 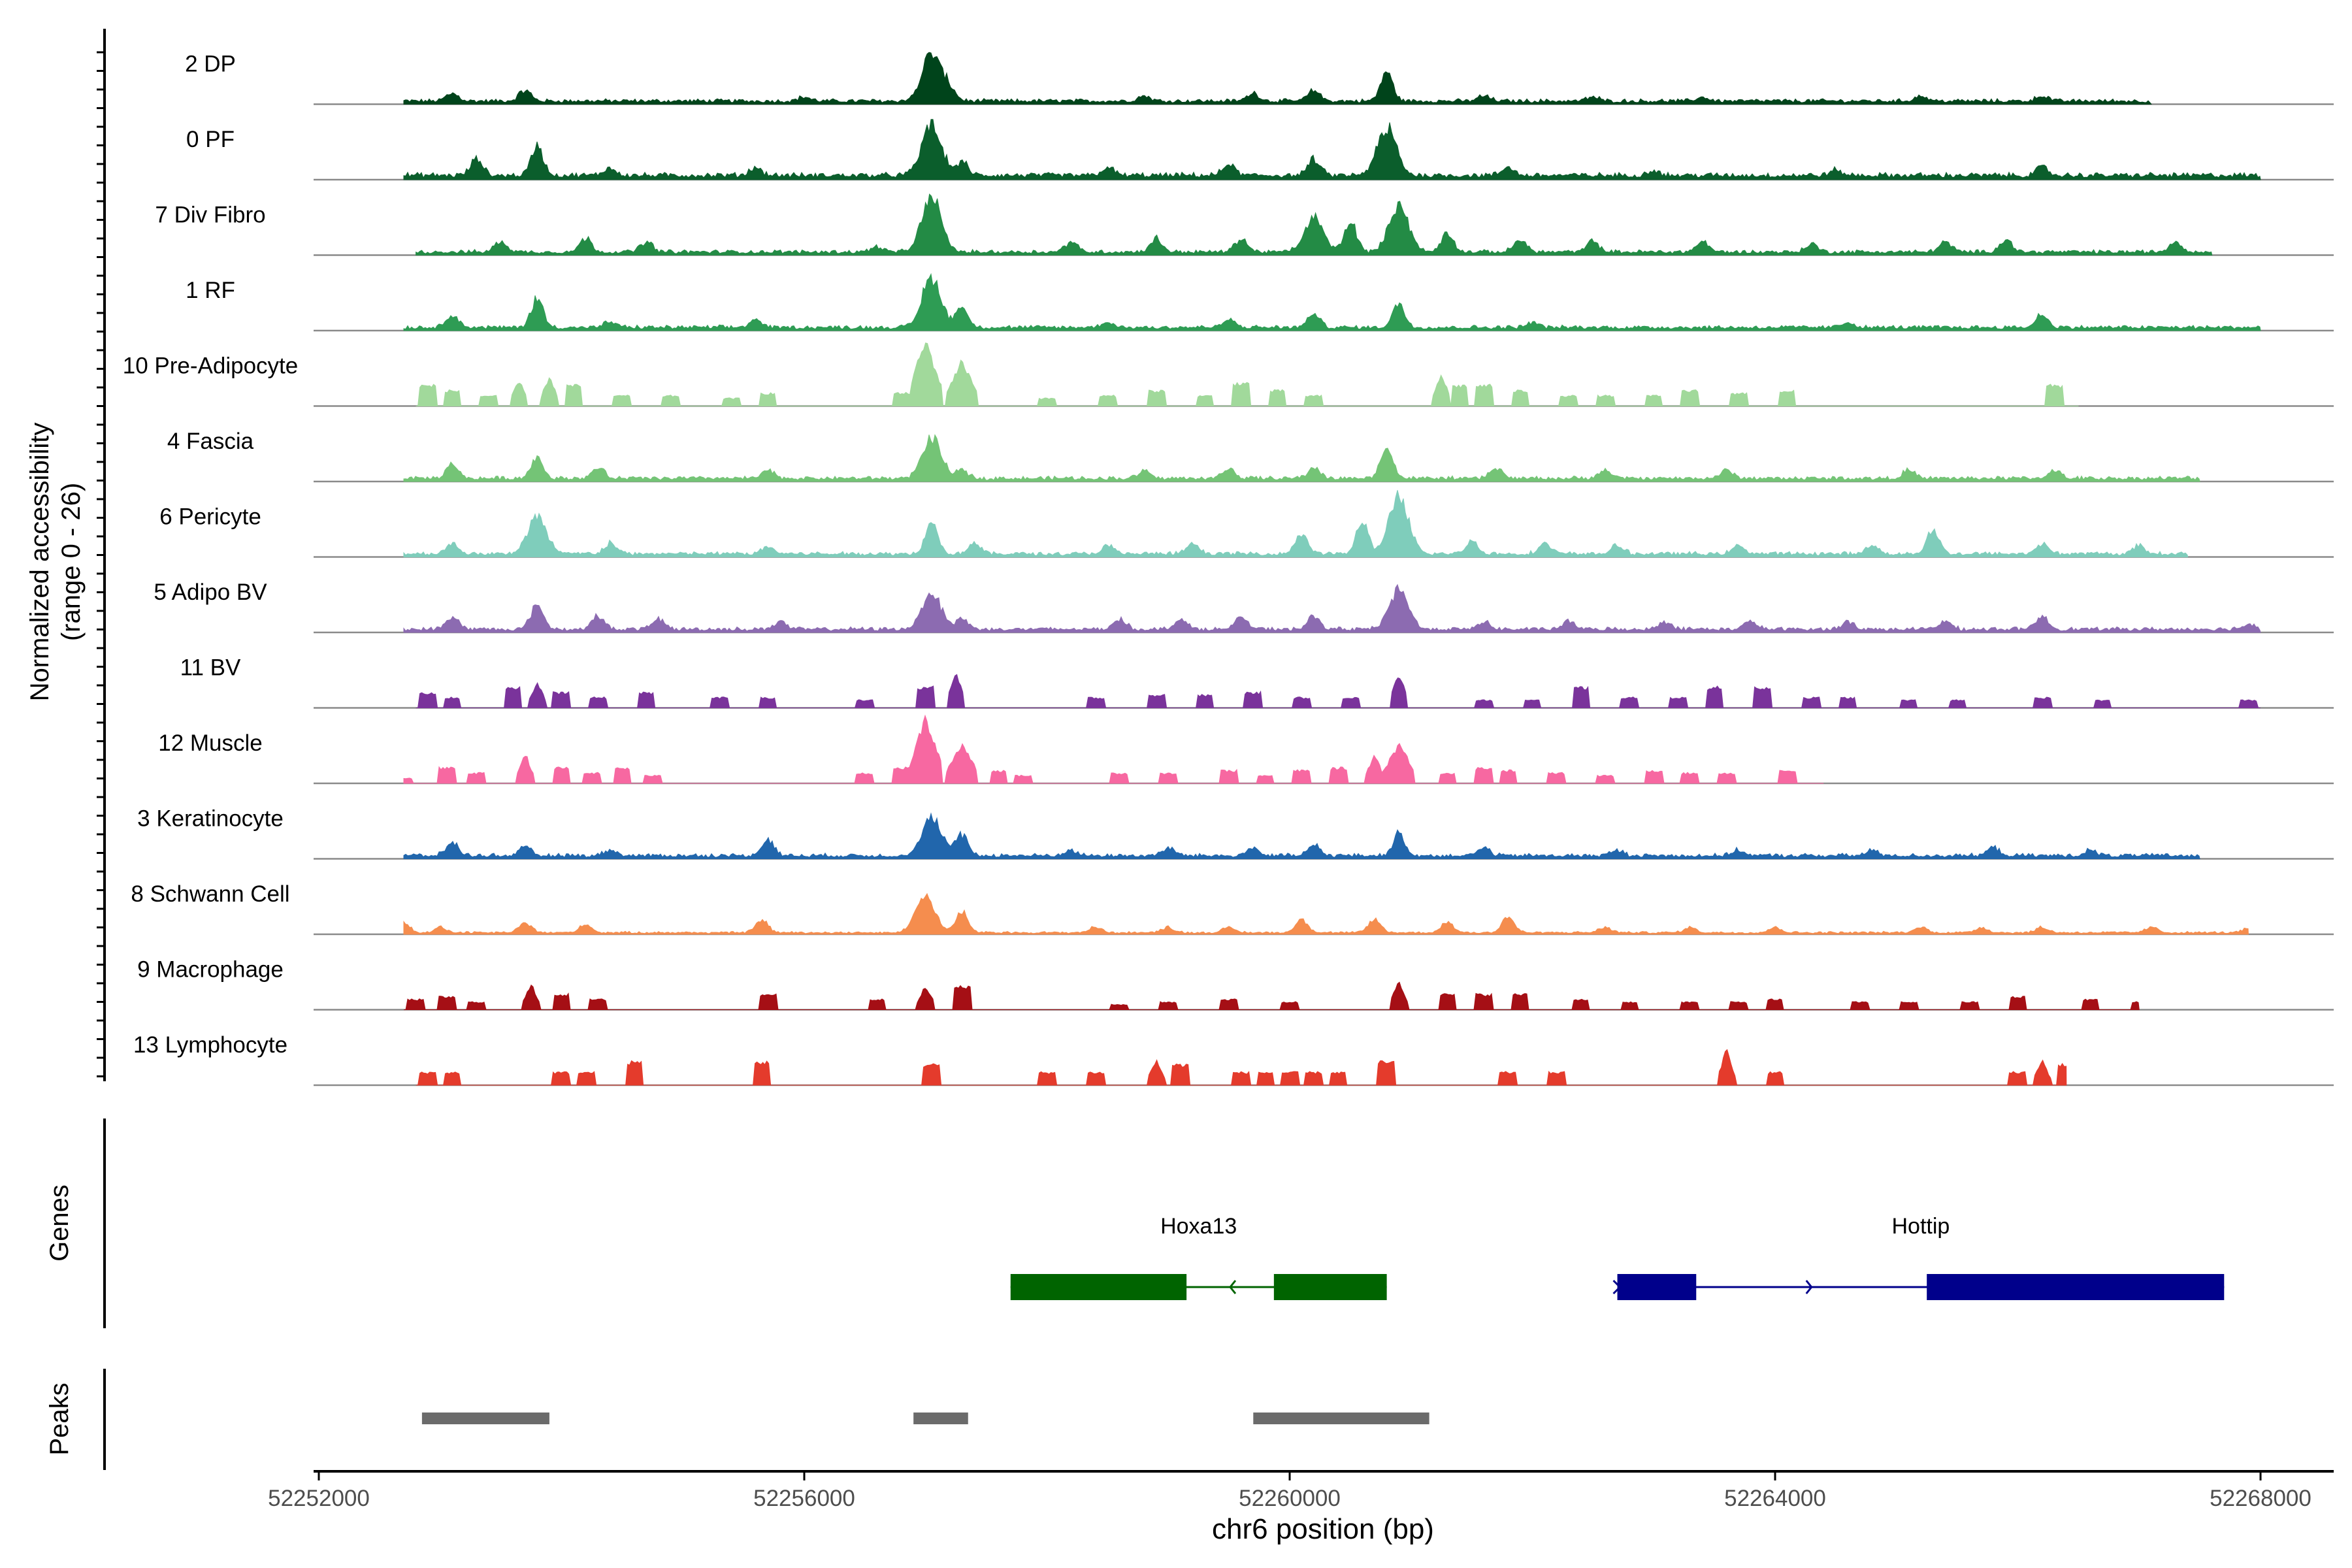 I want to click on track-11-bv: 11 BV, so click(x=1257, y=682).